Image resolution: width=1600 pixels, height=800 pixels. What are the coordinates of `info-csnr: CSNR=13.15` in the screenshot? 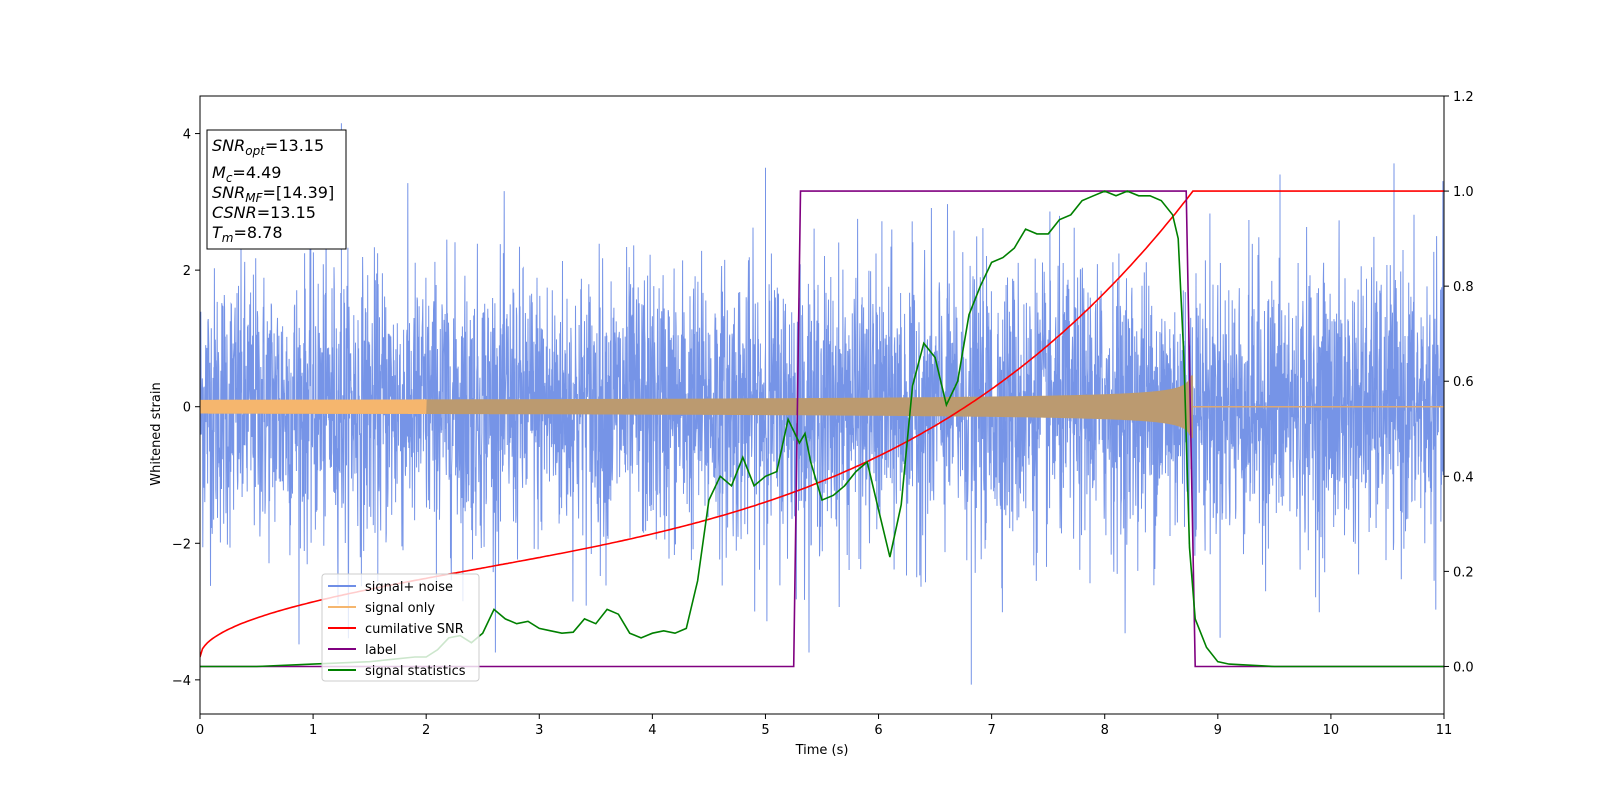 It's located at (264, 212).